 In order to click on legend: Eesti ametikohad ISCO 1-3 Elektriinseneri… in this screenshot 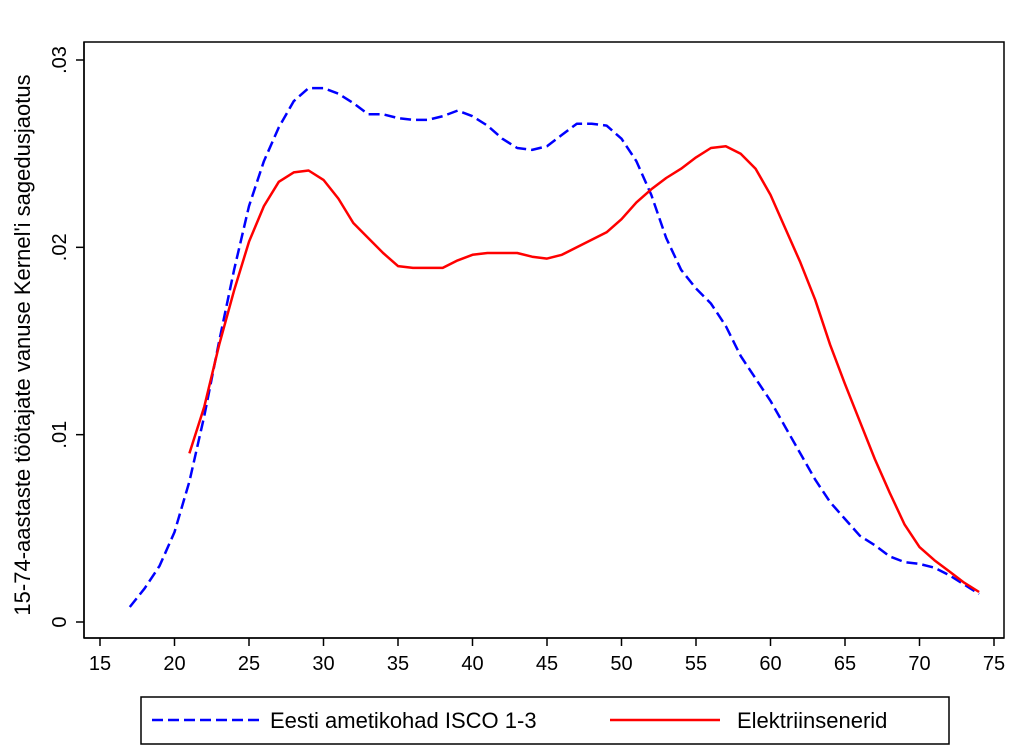, I will do `click(545, 720)`.